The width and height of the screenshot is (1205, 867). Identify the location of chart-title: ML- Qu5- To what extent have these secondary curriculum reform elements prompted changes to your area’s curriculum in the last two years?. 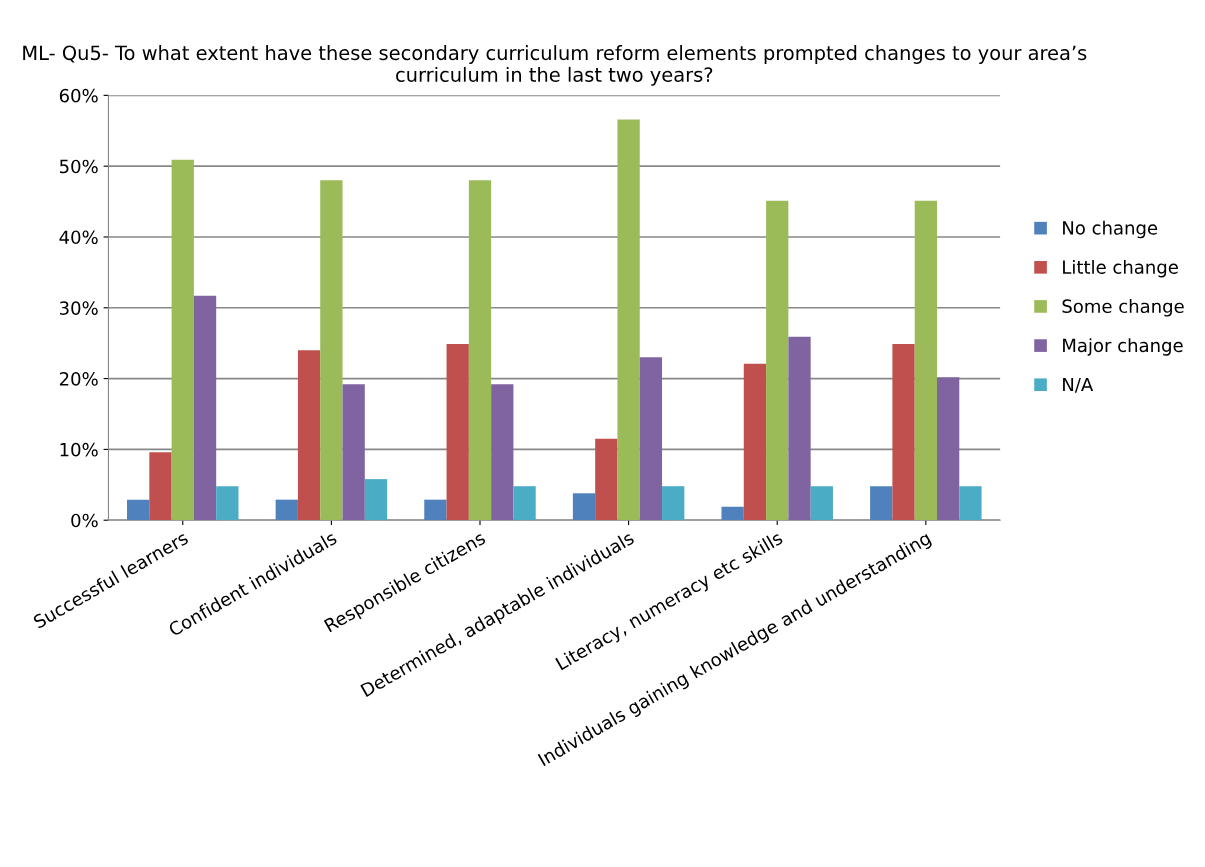
(555, 65).